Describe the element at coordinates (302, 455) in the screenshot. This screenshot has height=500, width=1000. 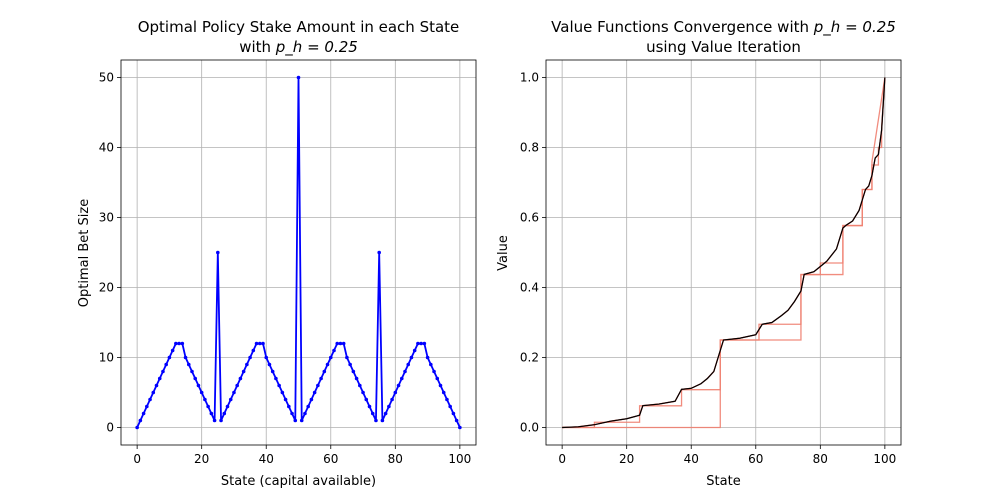
I see `policy-chart-x-ticks: 0 20 40 60 80 100` at that location.